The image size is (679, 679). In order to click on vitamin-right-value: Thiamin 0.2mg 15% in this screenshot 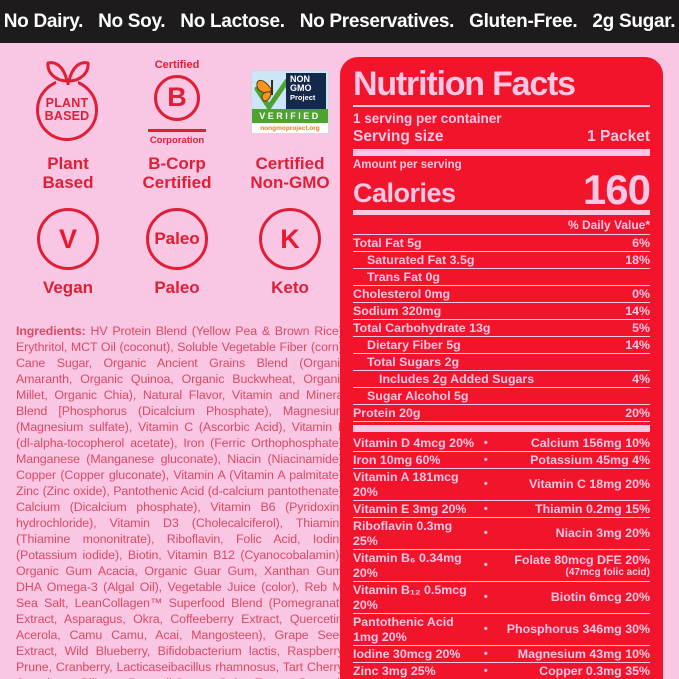, I will do `click(592, 508)`.